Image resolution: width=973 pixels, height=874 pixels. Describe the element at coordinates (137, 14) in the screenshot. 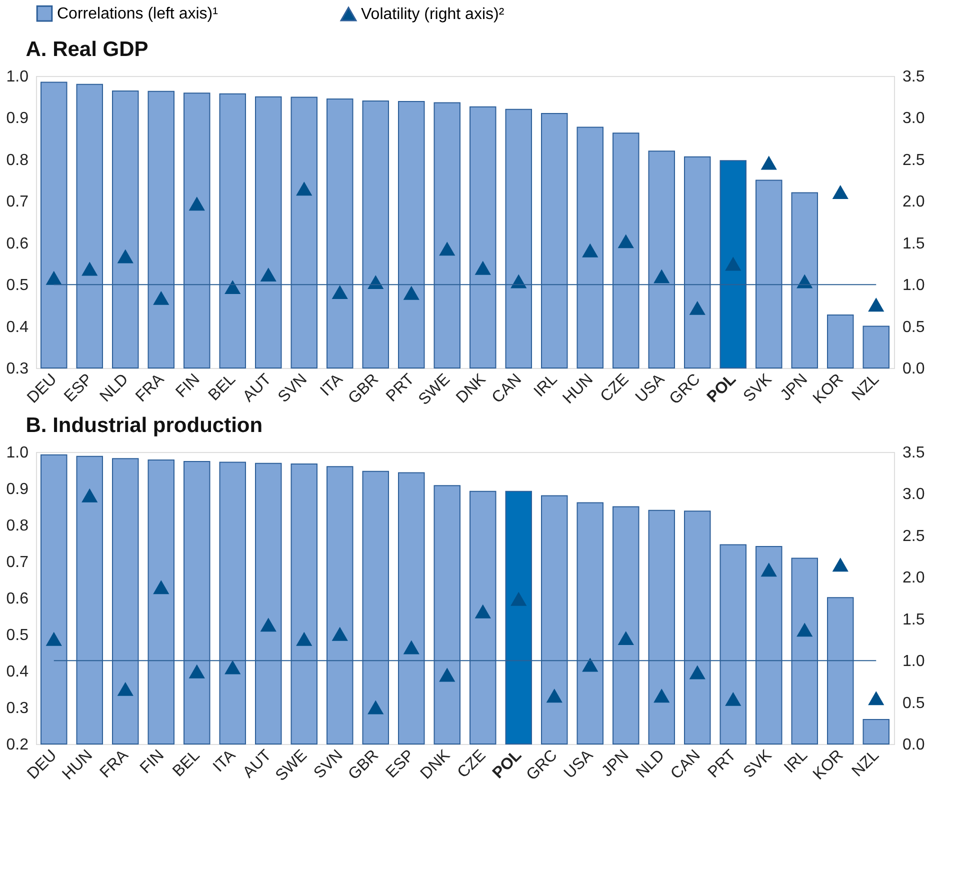

I see `legend-label: Correlations (left axis)¹` at that location.